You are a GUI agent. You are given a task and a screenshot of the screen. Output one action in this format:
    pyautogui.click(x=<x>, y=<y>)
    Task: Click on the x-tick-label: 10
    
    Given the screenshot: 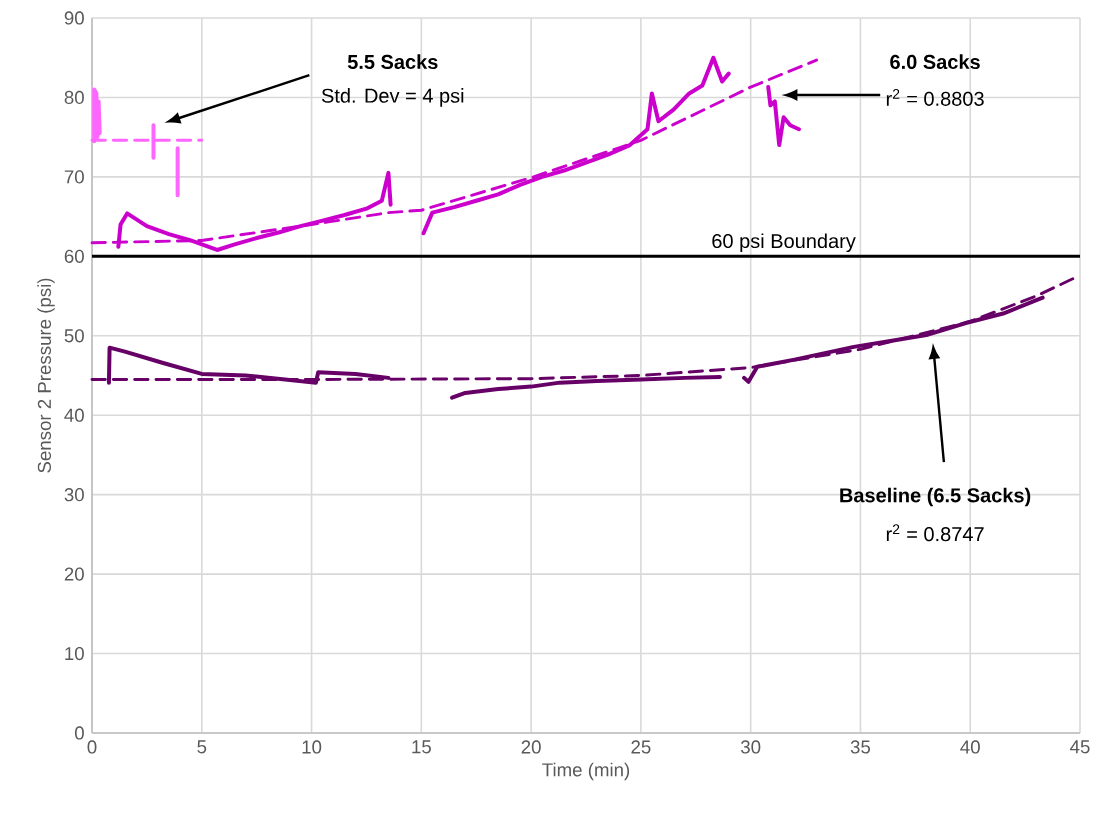 What is the action you would take?
    pyautogui.click(x=312, y=747)
    